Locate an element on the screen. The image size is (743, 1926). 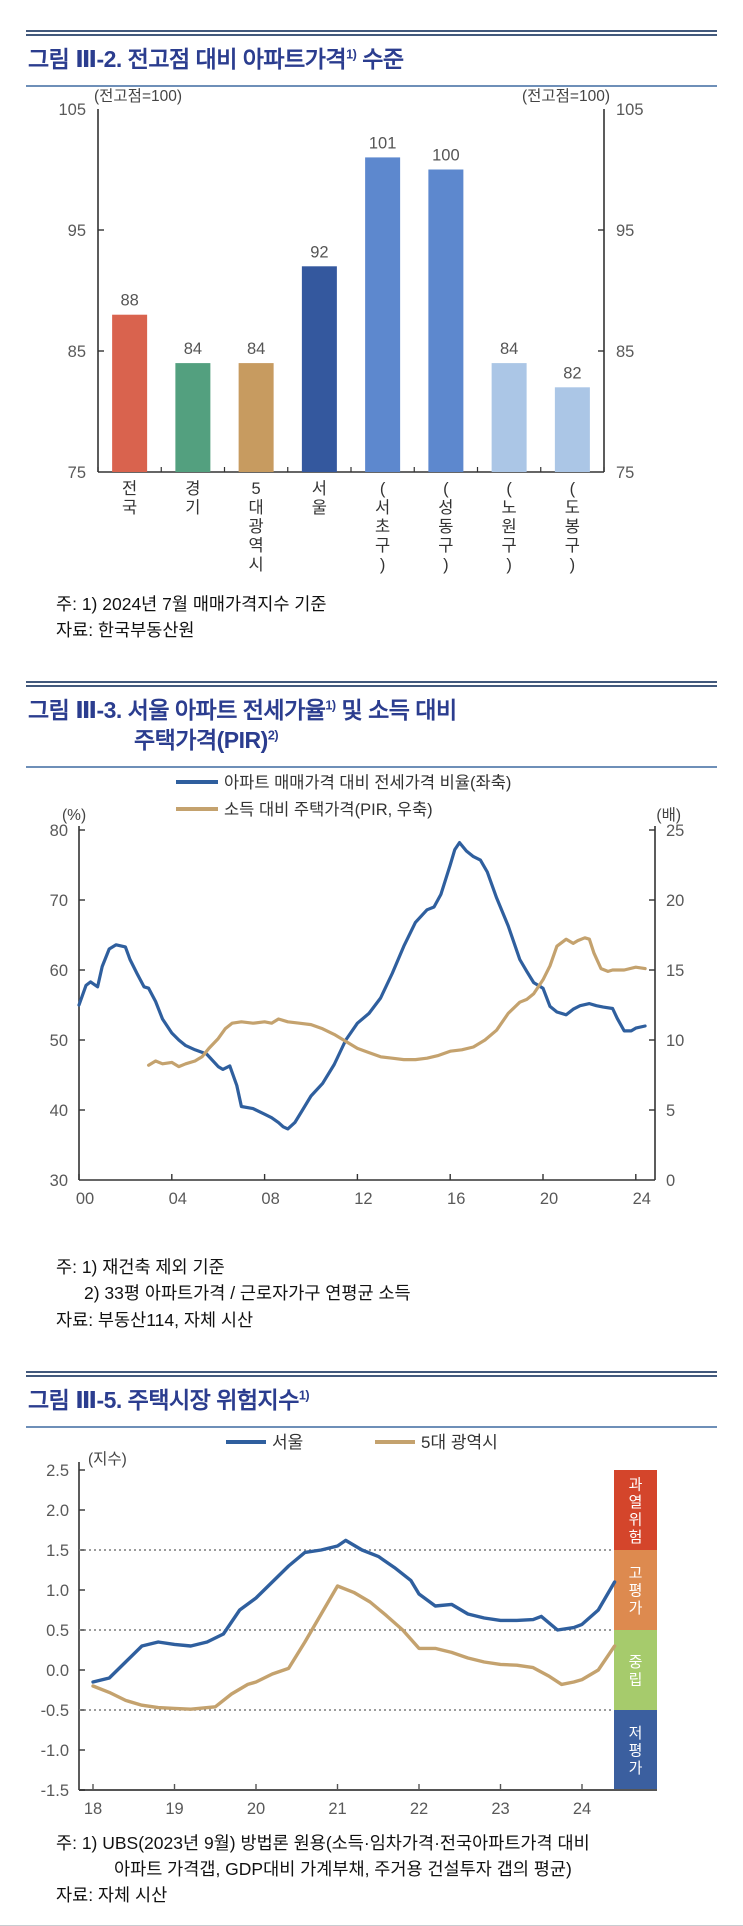
right-tick-label: 0 is located at coordinates (670, 1181).